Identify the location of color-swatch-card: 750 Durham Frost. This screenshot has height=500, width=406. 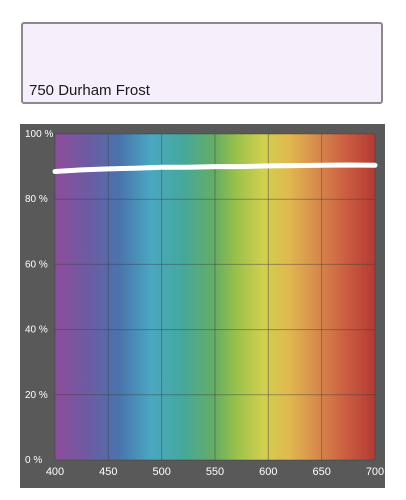
(202, 63).